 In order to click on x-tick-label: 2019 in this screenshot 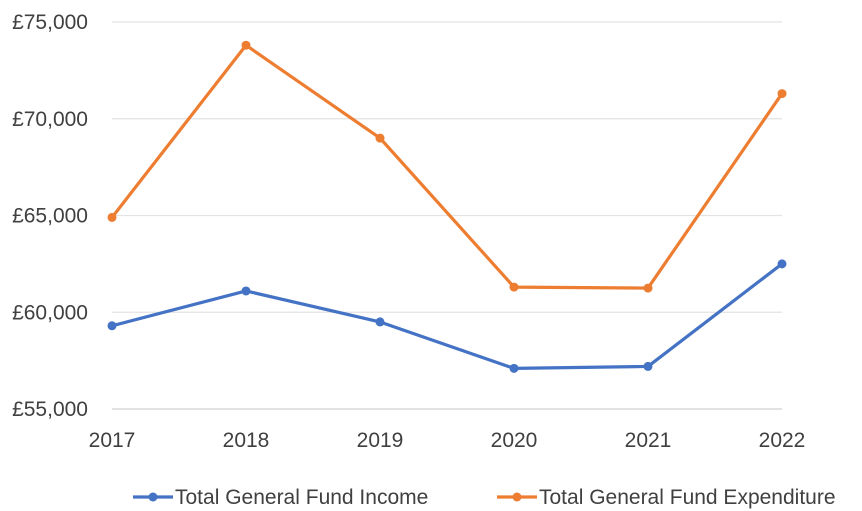, I will do `click(380, 440)`.